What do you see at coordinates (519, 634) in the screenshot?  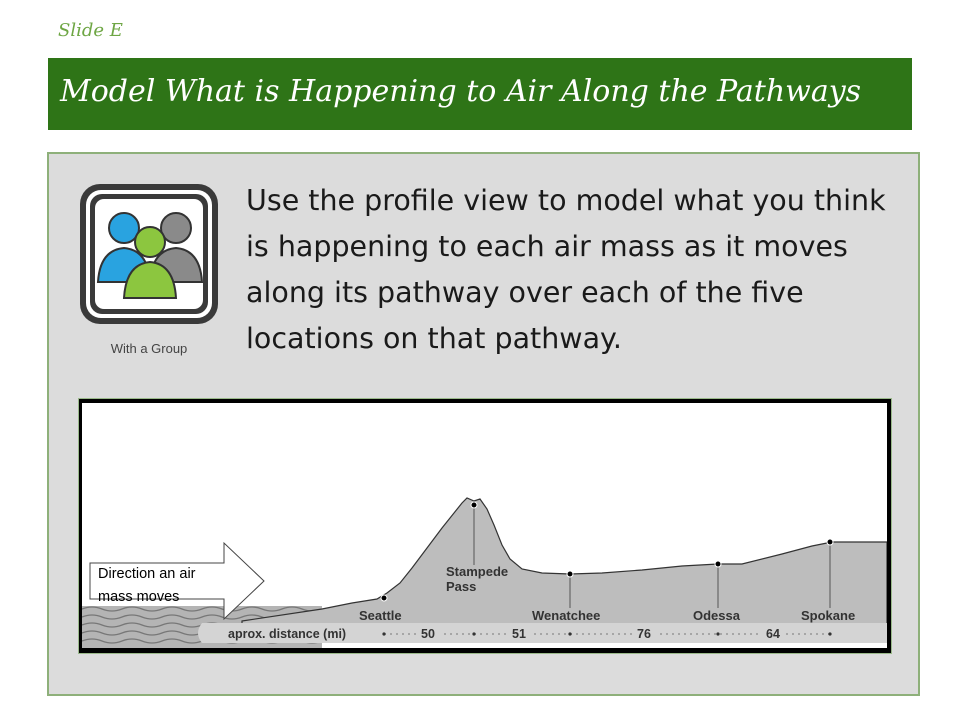 I see `distance-stampede-wenatchee: 51` at bounding box center [519, 634].